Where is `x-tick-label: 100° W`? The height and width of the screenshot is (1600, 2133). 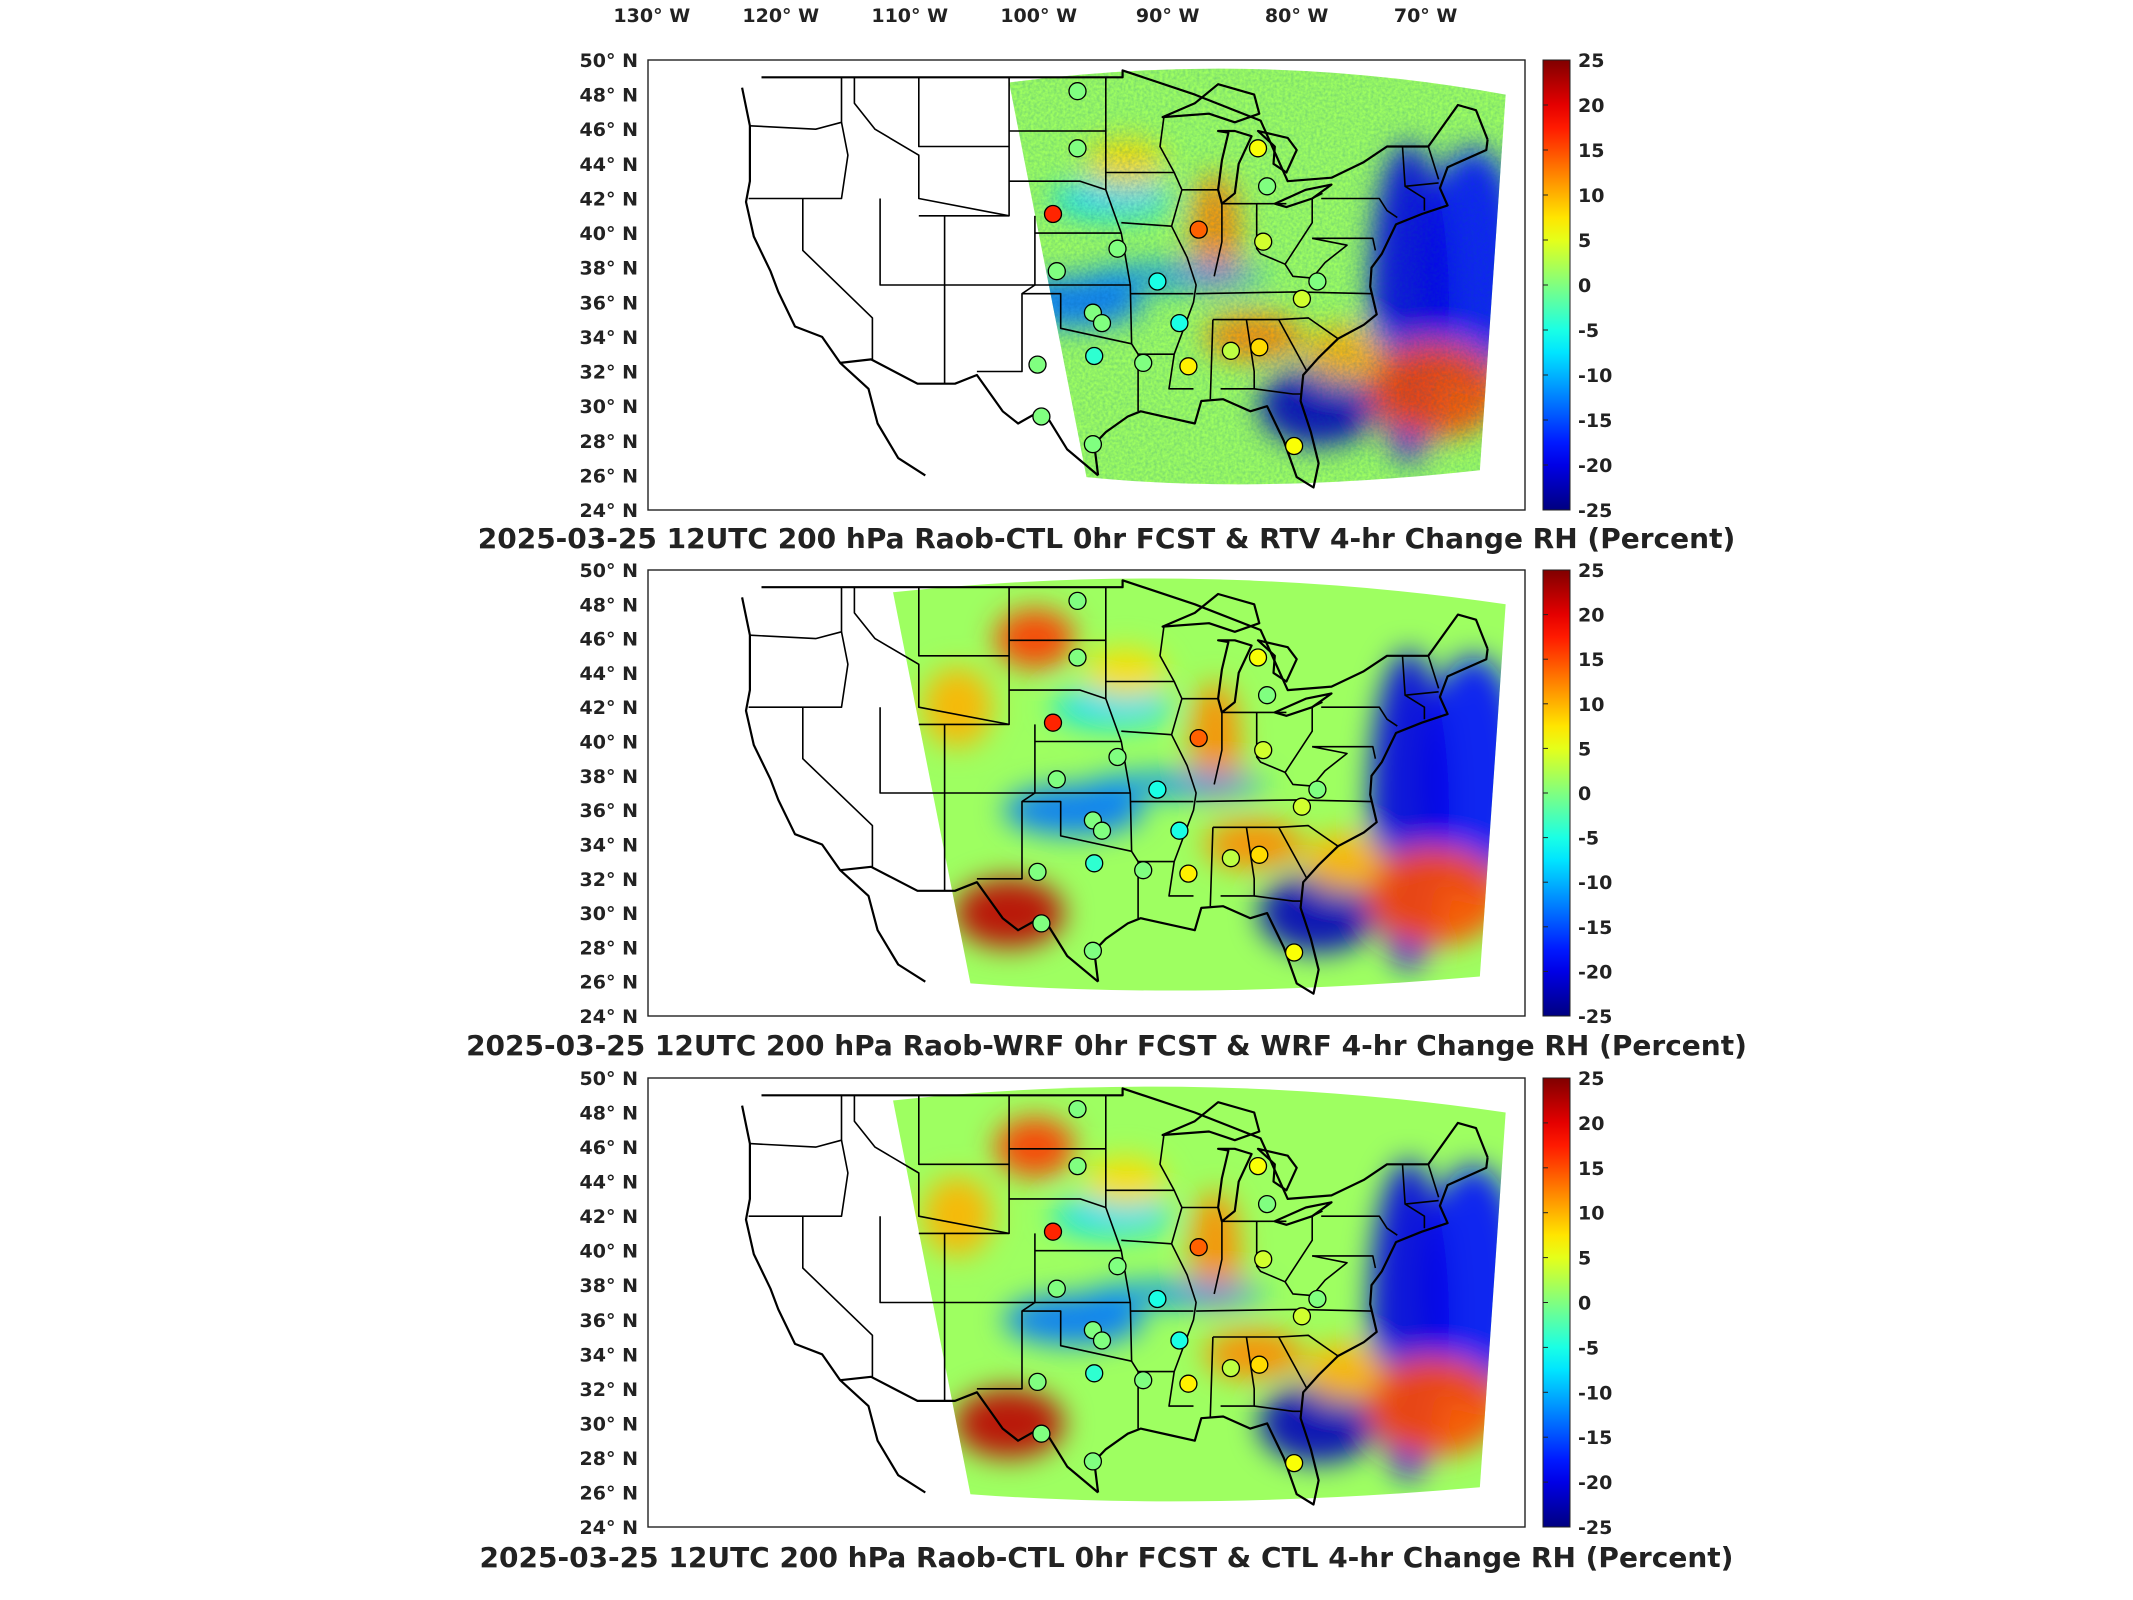
x-tick-label: 100° W is located at coordinates (1038, 16).